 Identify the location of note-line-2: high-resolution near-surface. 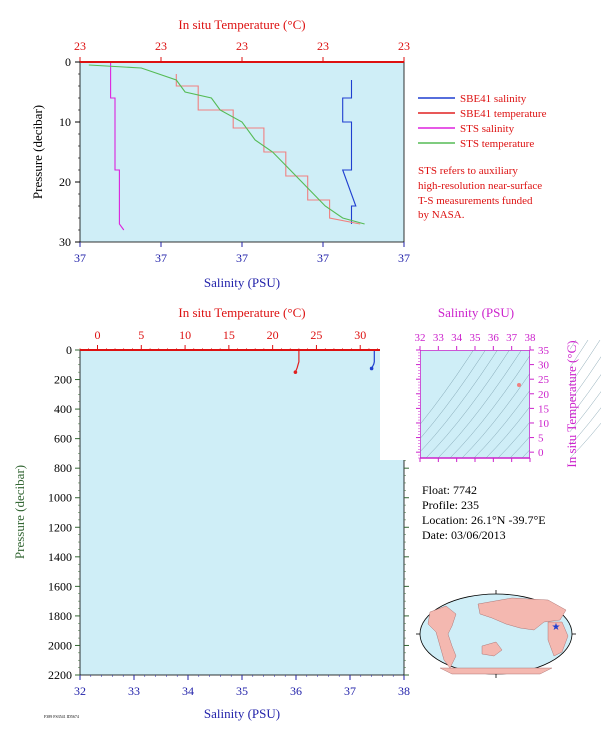
(480, 186).